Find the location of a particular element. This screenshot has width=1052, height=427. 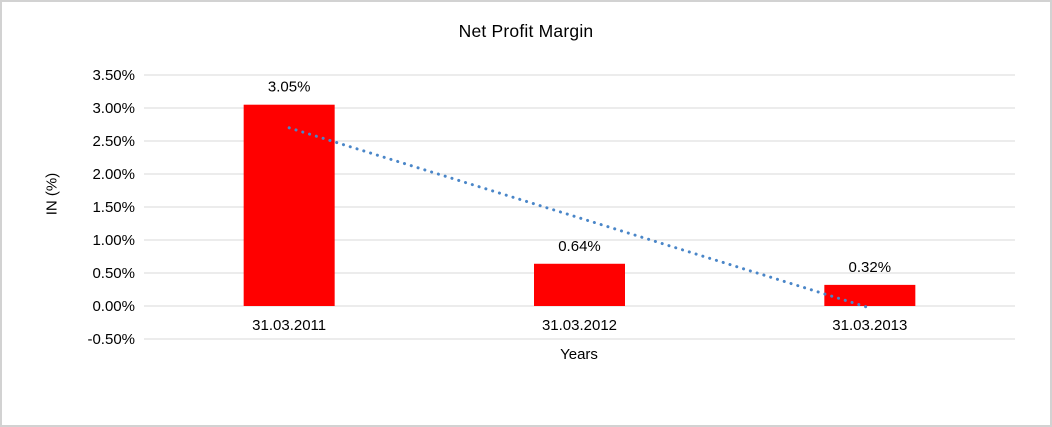

y-tick-label: 2.00% is located at coordinates (113, 174).